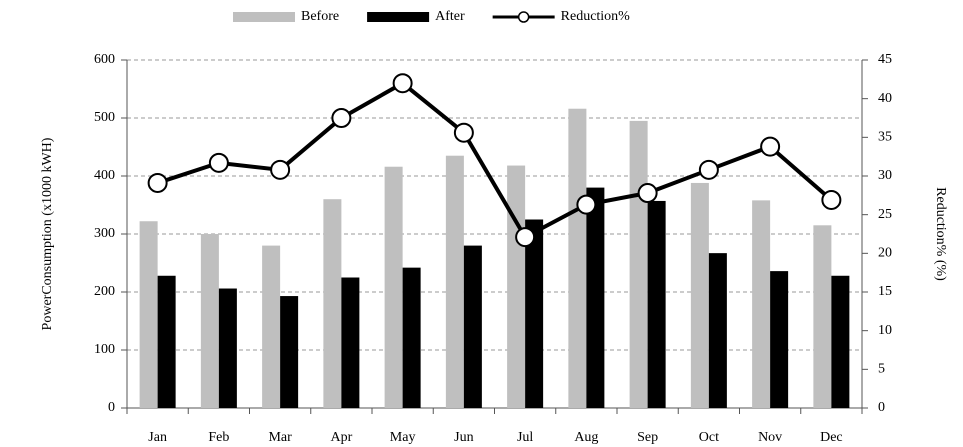 This screenshot has height=447, width=963. What do you see at coordinates (104, 291) in the screenshot?
I see `y-tick-label: 200` at bounding box center [104, 291].